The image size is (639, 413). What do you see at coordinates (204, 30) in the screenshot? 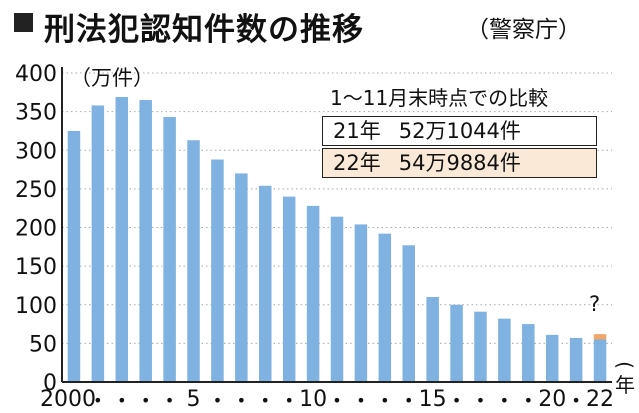
I see `chart-title: 刑法犯認知件数の推移` at bounding box center [204, 30].